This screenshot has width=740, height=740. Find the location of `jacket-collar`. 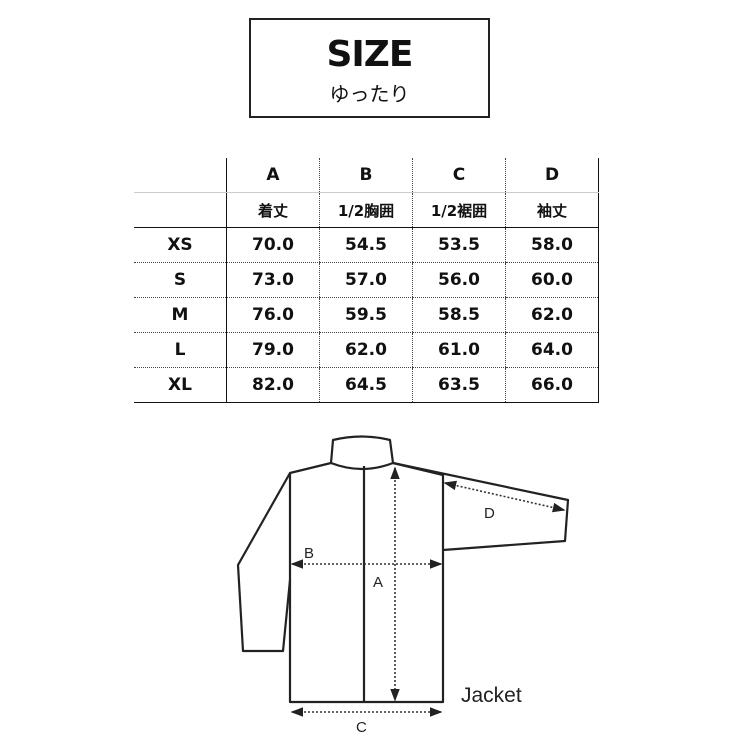

jacket-collar is located at coordinates (362, 453).